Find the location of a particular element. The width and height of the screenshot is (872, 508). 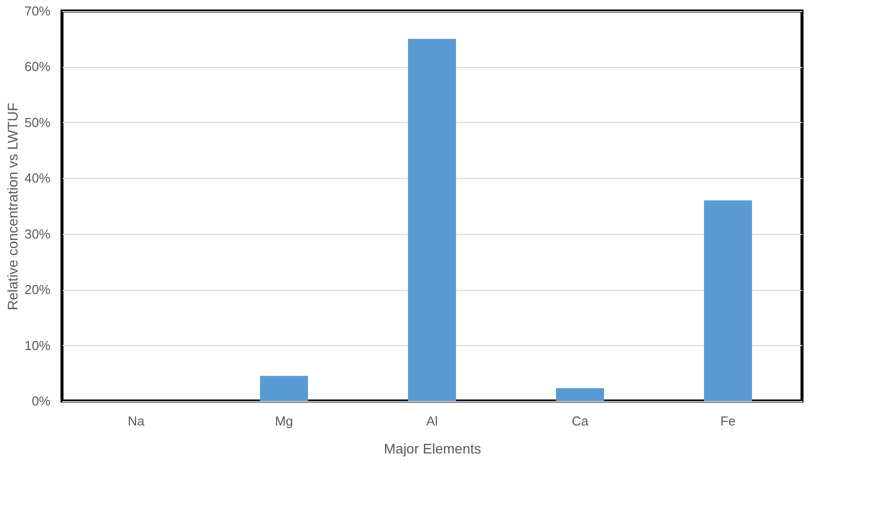

y-tick-label: 0% is located at coordinates (41, 401).